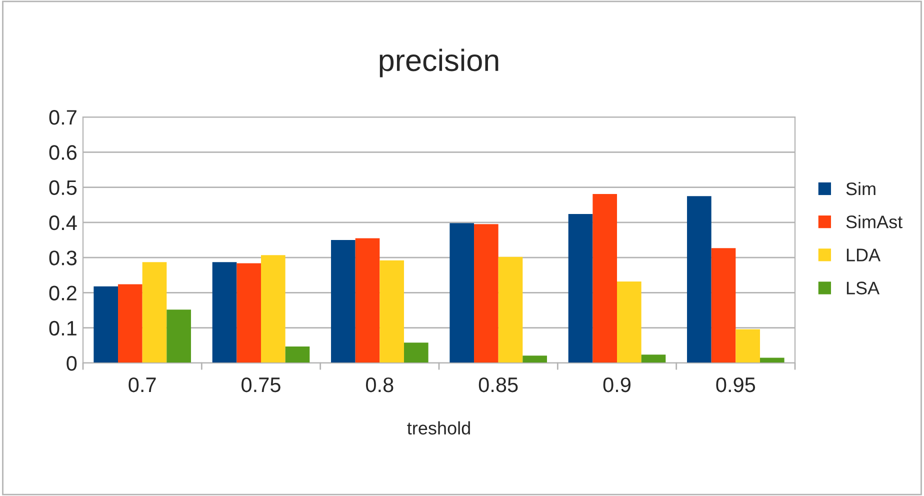 This screenshot has height=496, width=924. Describe the element at coordinates (616, 384) in the screenshot. I see `x-tick-label: 0.9` at that location.